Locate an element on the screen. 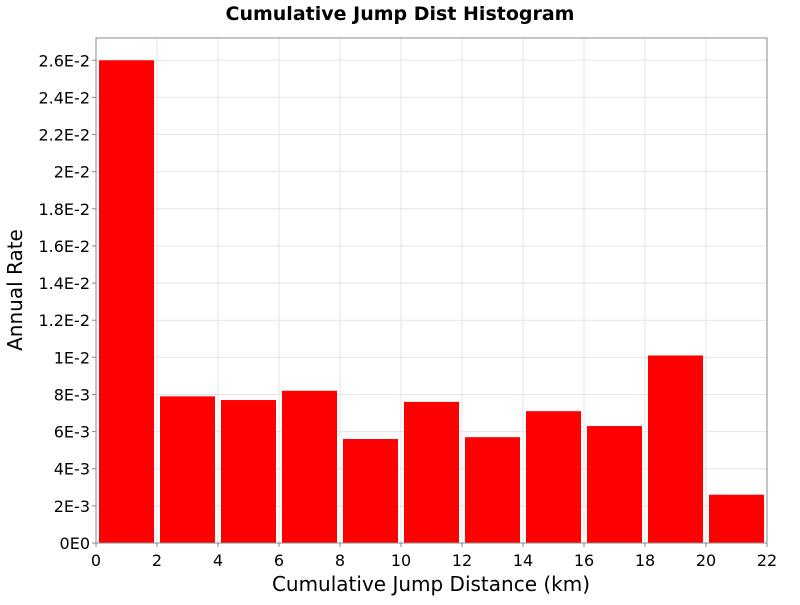  x-axis-ticks: 0 2 4 6 8 10 12 14 16 18 20 22 is located at coordinates (434, 556).